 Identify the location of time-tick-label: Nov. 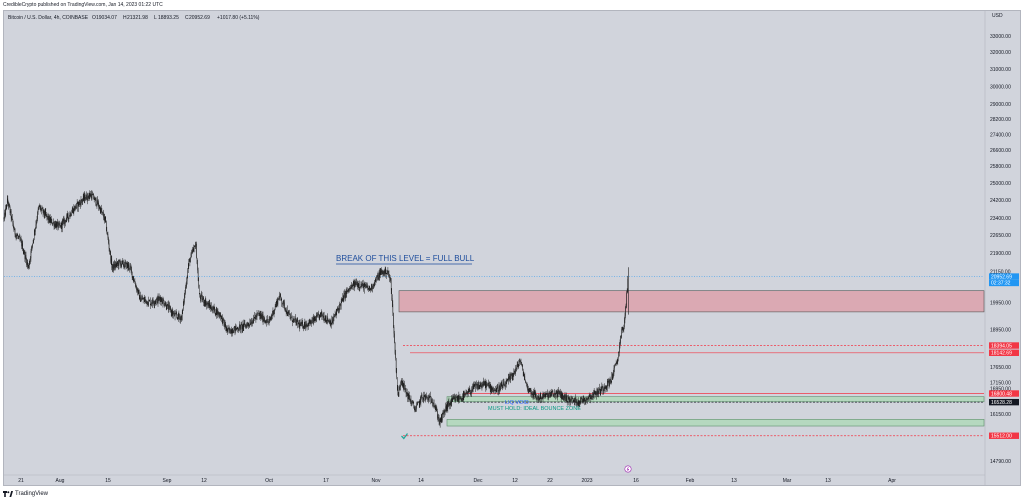
(376, 481).